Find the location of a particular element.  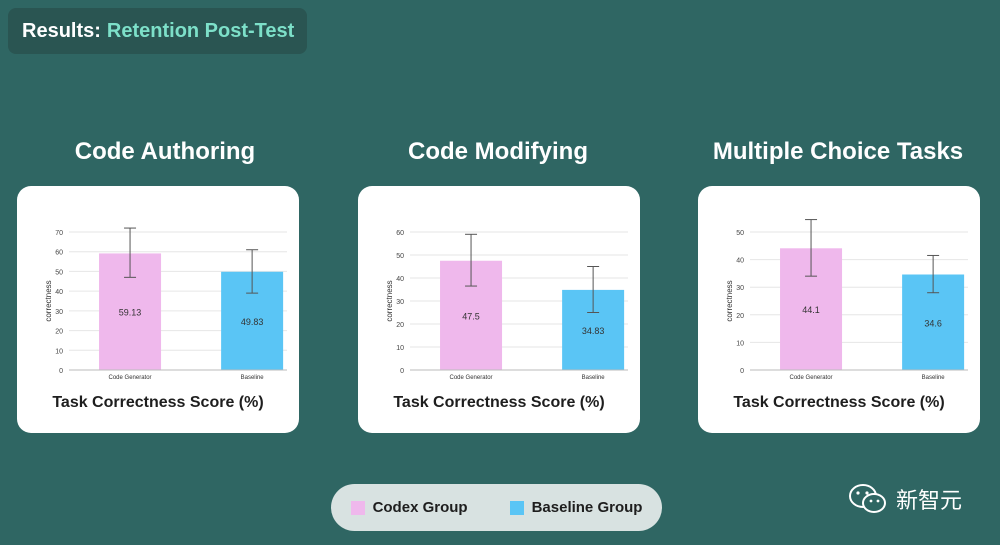

data-label: 34.6 is located at coordinates (933, 323).